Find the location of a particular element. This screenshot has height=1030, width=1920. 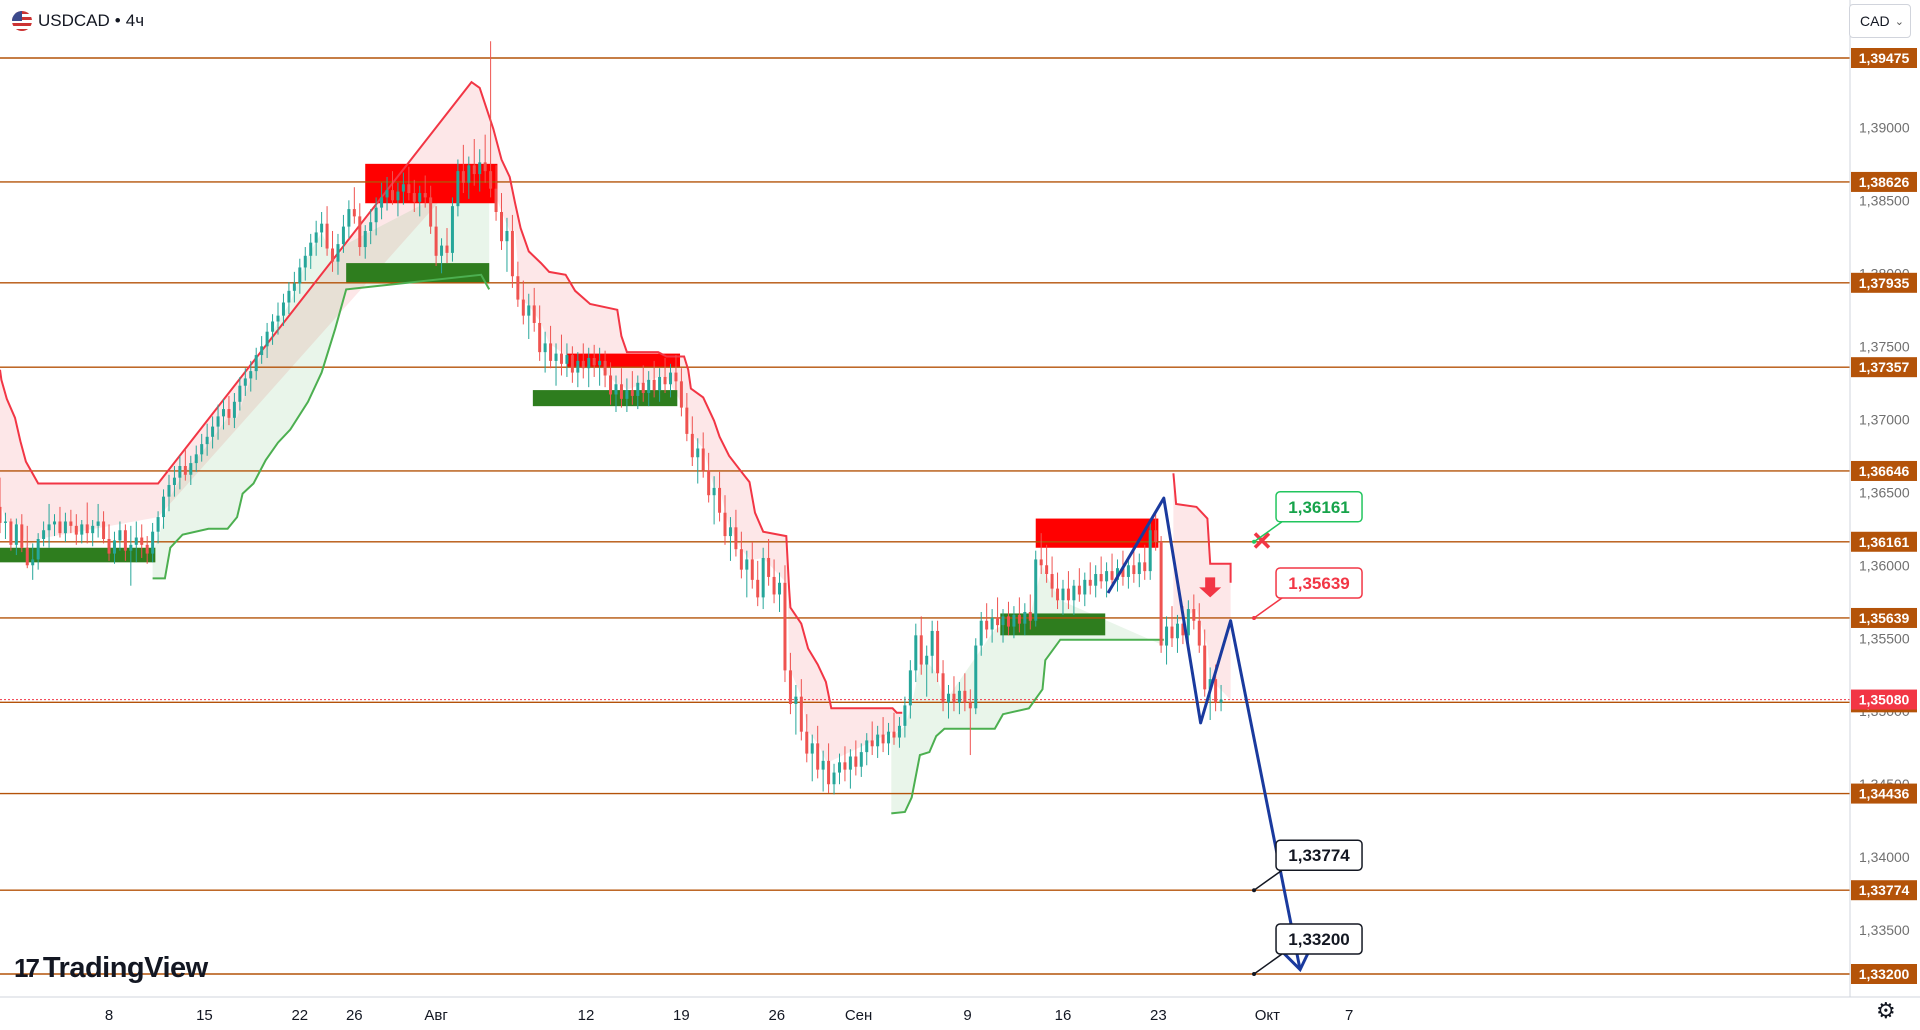

symbol-header: USDCAD • 4ч is located at coordinates (80, 21).